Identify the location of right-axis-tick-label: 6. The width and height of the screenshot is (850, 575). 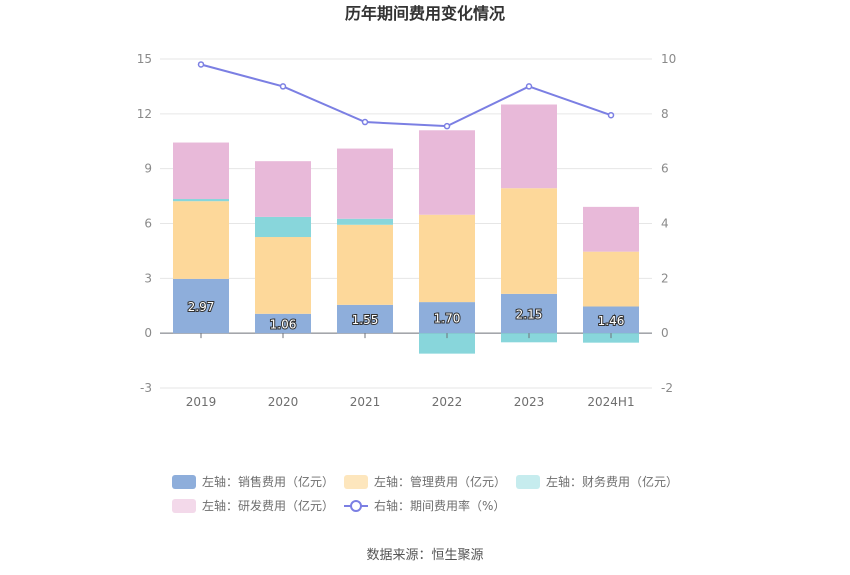
(665, 169).